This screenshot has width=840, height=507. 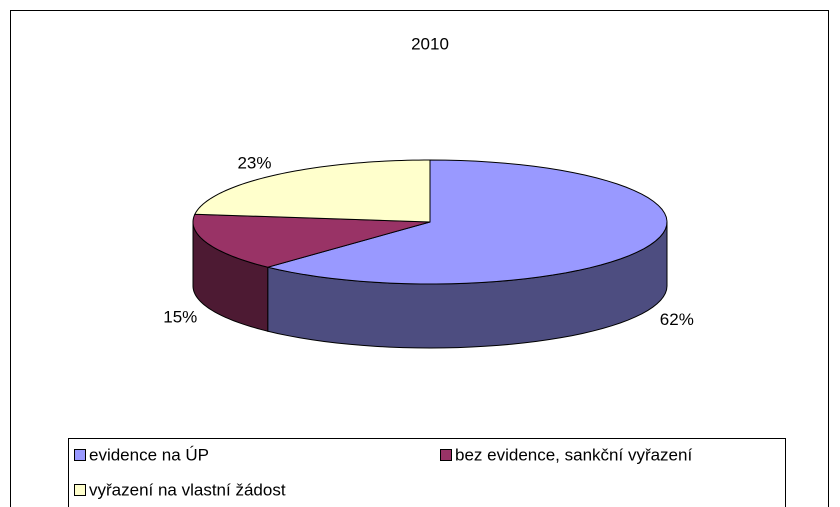 I want to click on legend-label: evidence na ÚP, so click(x=149, y=454).